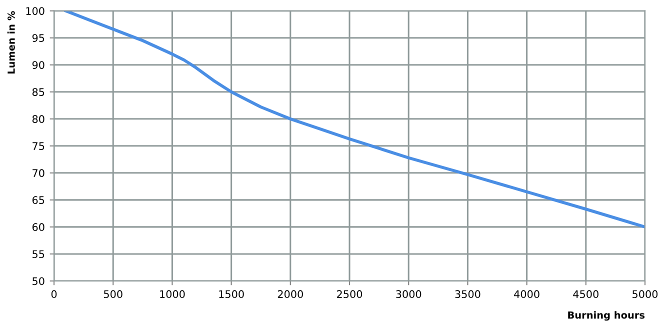  I want to click on x-tick-label: 4500, so click(585, 294).